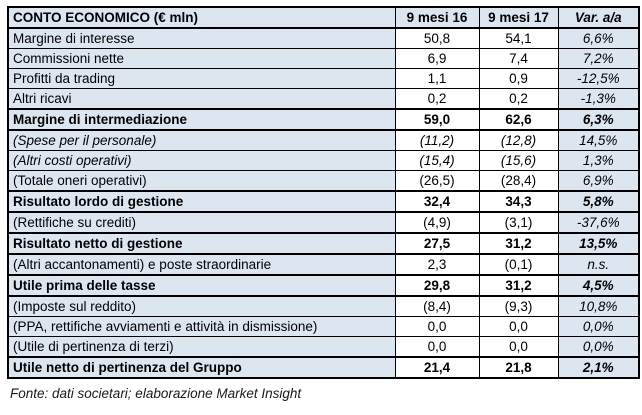 The image size is (642, 415). What do you see at coordinates (201, 119) in the screenshot?
I see `row-label: Margine di intermediazione` at bounding box center [201, 119].